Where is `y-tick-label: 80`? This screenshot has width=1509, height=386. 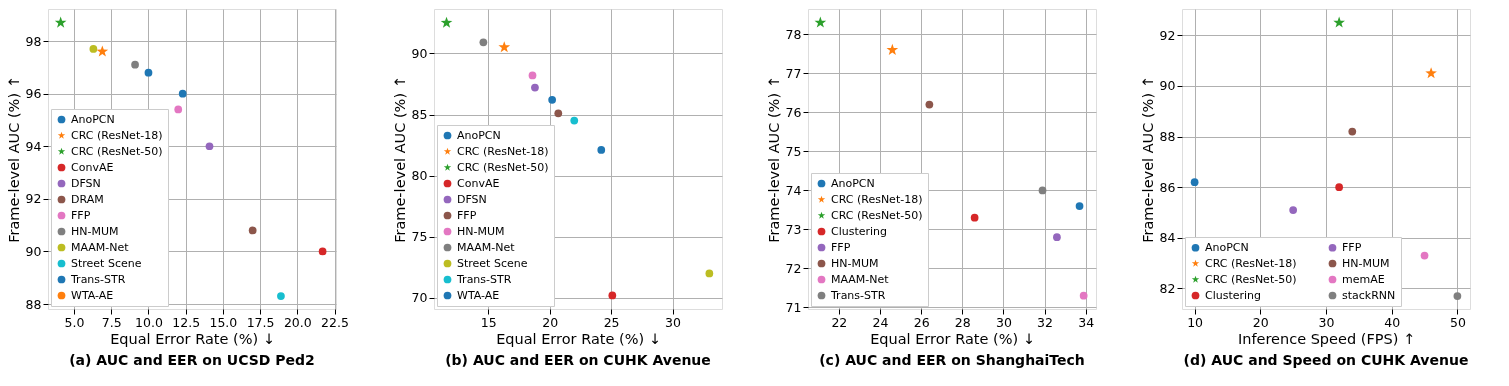 y-tick-label: 80 is located at coordinates (419, 176).